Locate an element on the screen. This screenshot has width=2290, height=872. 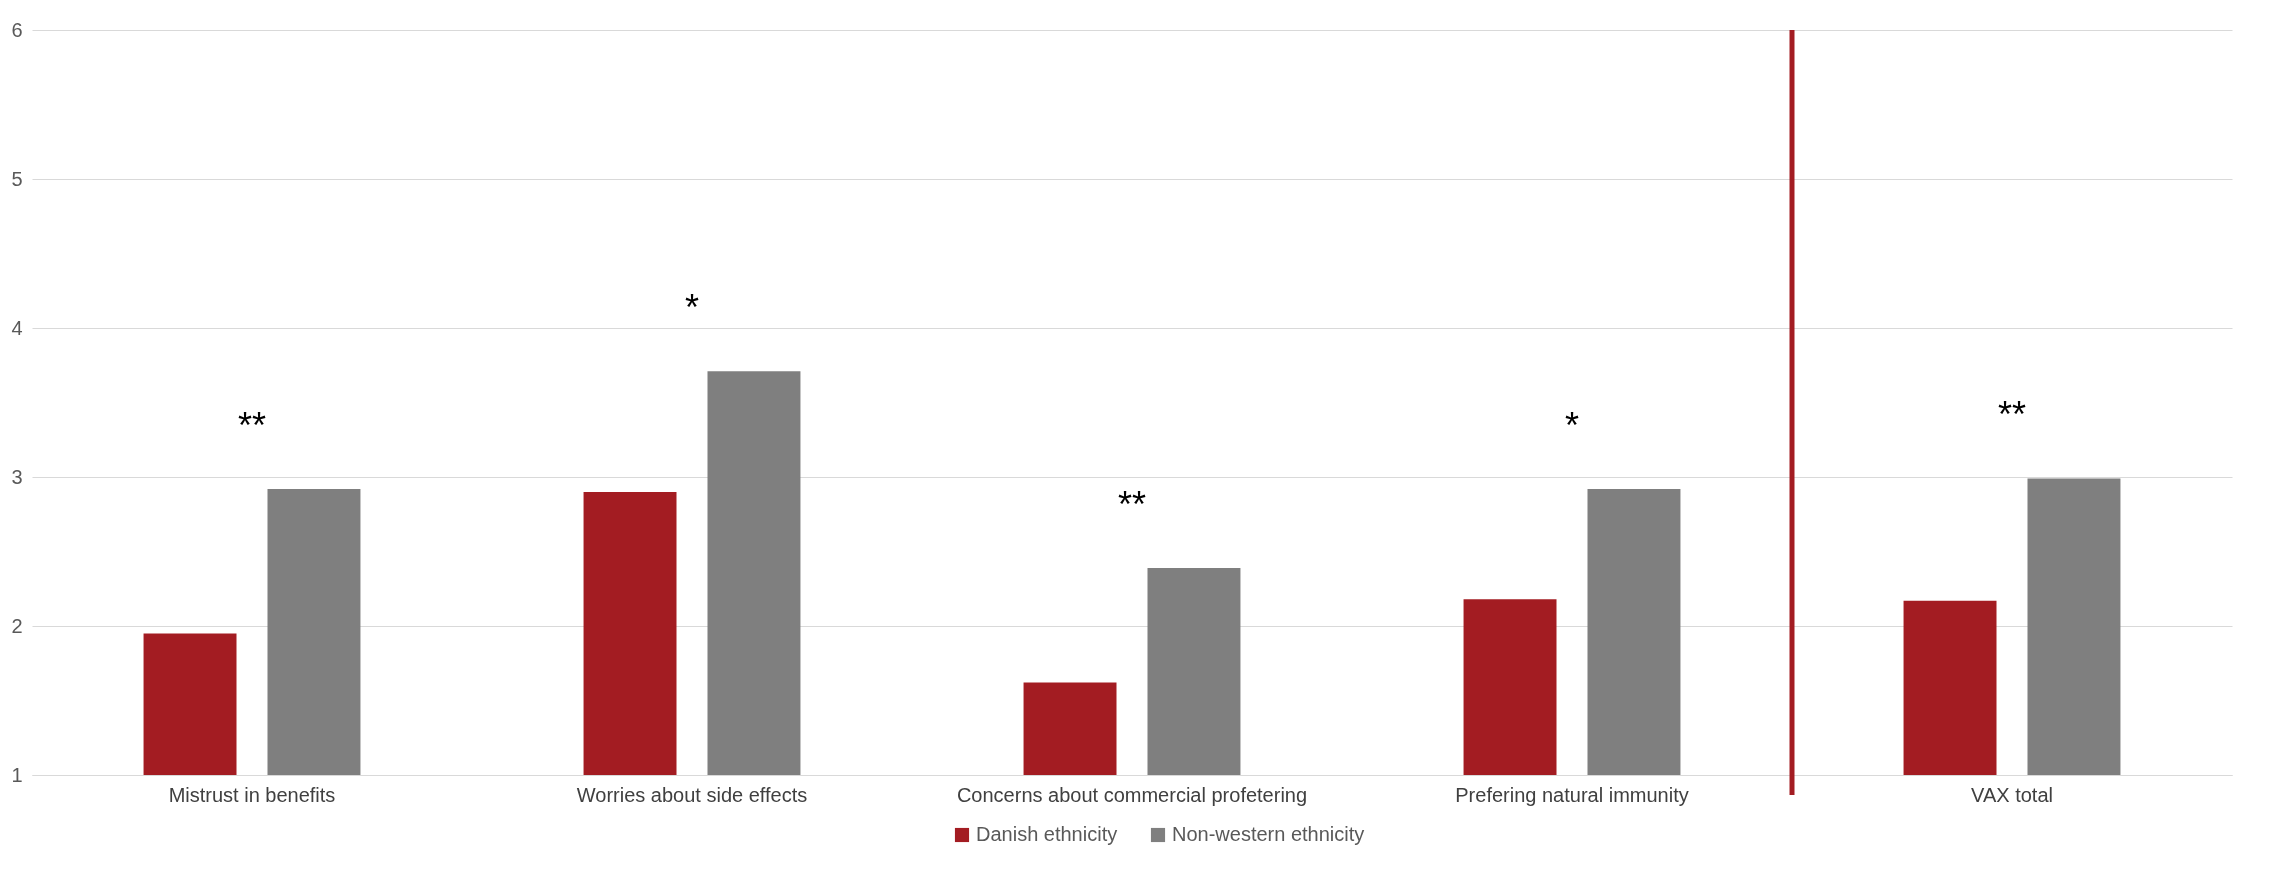
y-tick-label: 3 is located at coordinates (17, 476).